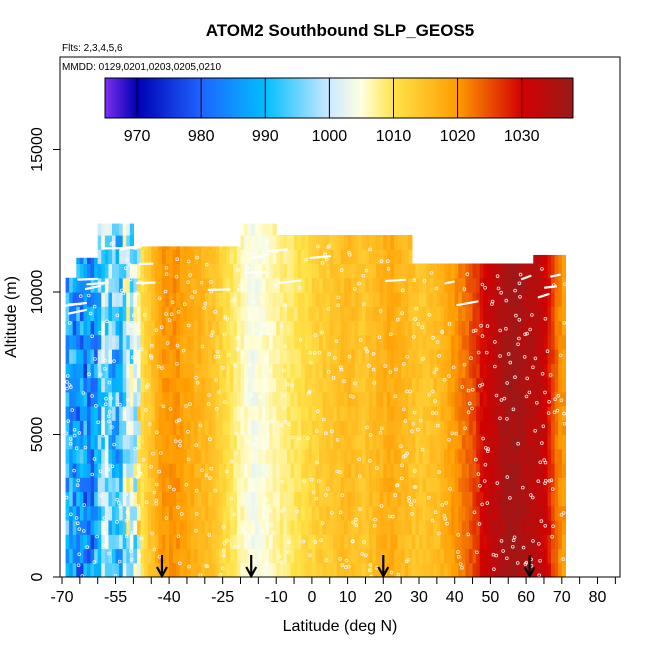  Describe the element at coordinates (37, 149) in the screenshot. I see `y-tick-label: 15000` at that location.